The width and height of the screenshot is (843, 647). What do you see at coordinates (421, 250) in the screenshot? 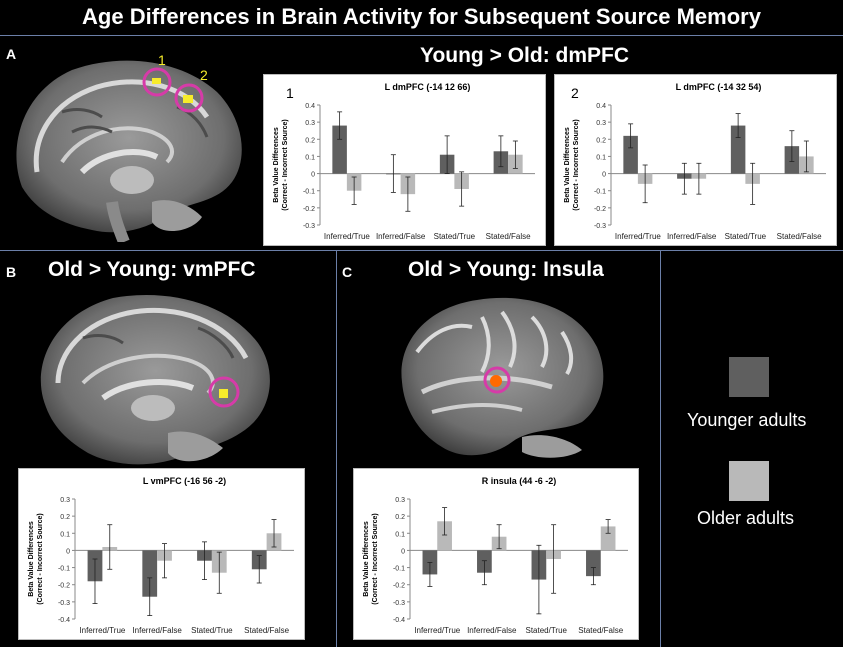
I see `divider-middle` at bounding box center [421, 250].